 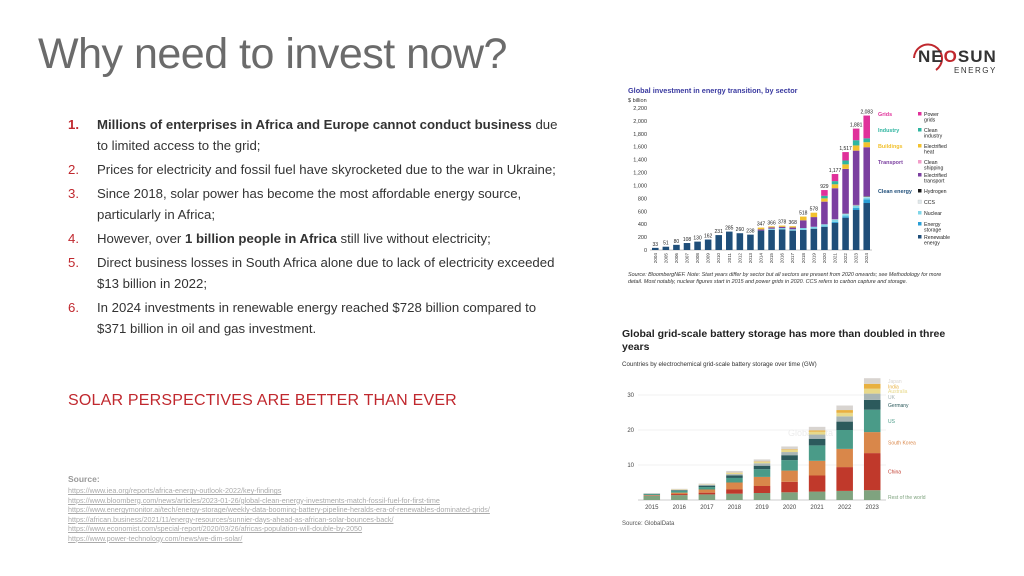 I want to click on legend-group-label: Industry, so click(x=888, y=131).